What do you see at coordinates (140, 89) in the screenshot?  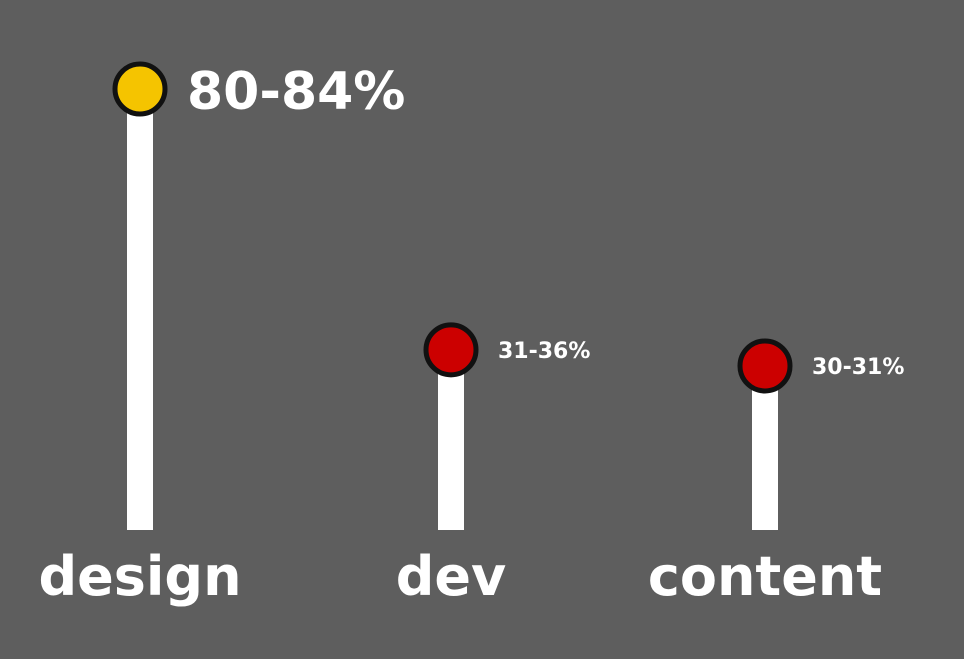 I see `marker-design` at bounding box center [140, 89].